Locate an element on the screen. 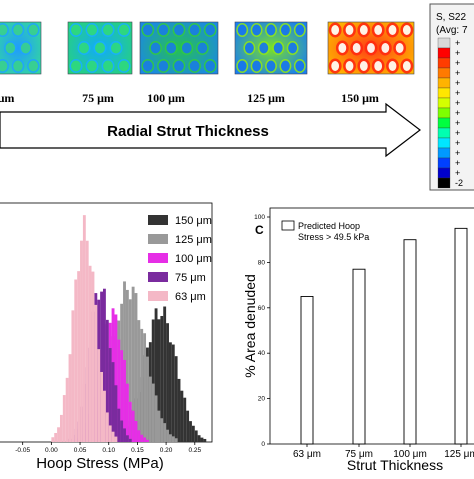 Image resolution: width=474 pixels, height=479 pixels. panel-c-label: C is located at coordinates (259, 230).